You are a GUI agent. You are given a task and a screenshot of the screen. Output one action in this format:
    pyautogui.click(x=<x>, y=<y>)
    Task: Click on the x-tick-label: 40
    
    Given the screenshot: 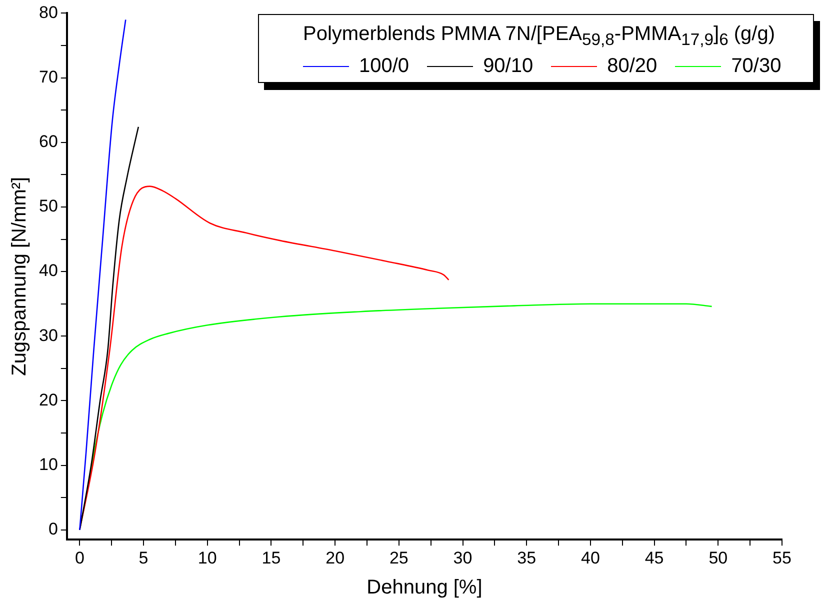 What is the action you would take?
    pyautogui.click(x=590, y=558)
    